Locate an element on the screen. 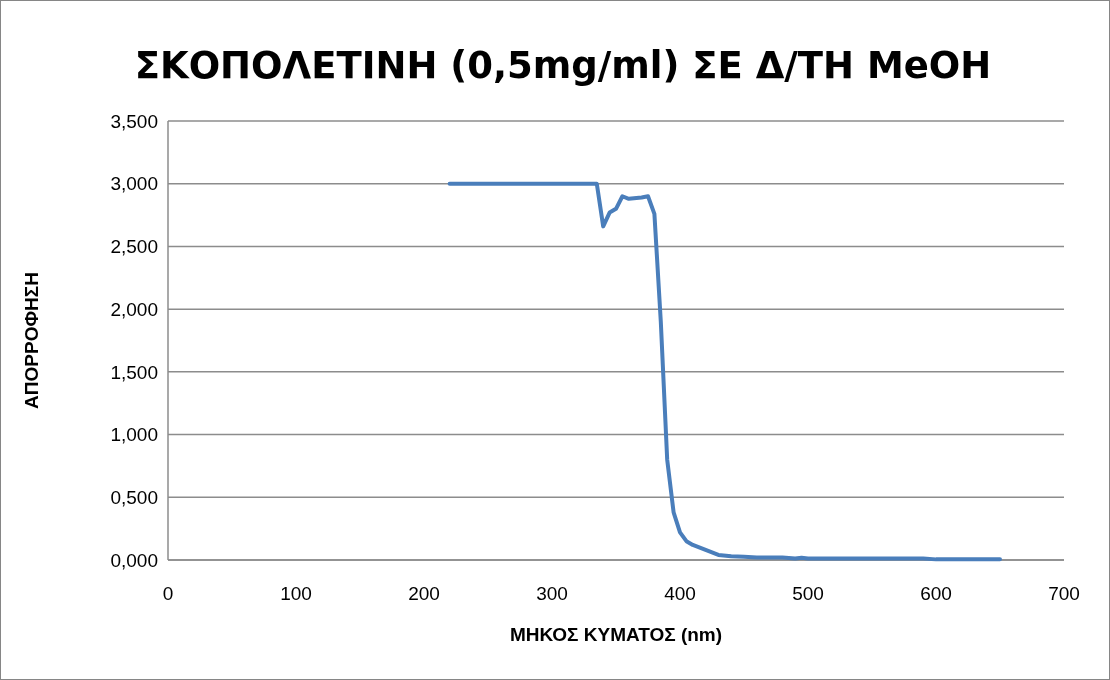 This screenshot has height=680, width=1110. x-tick-label: 400 is located at coordinates (680, 593).